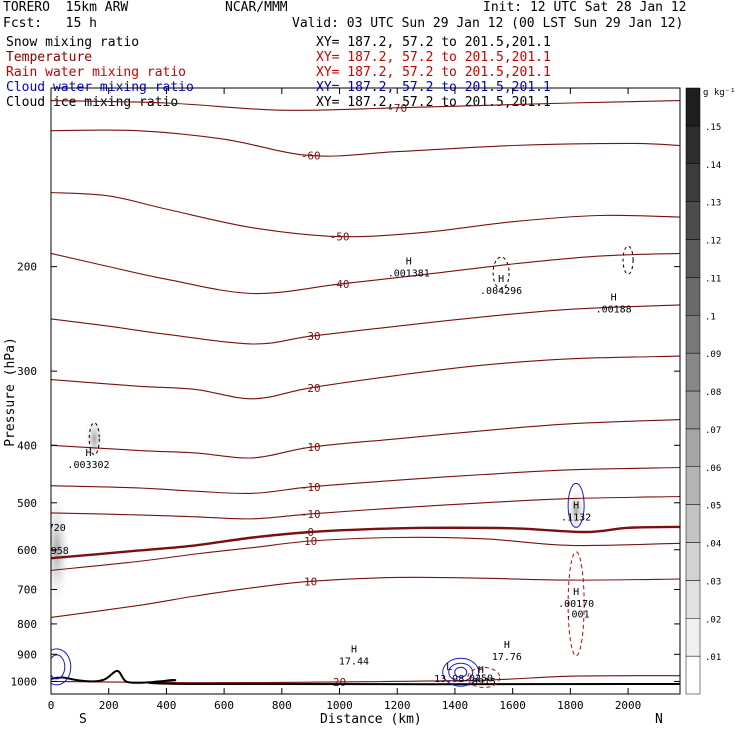 This screenshot has width=740, height=740. What do you see at coordinates (507, 645) in the screenshot?
I see `center-marker-7: H` at bounding box center [507, 645].